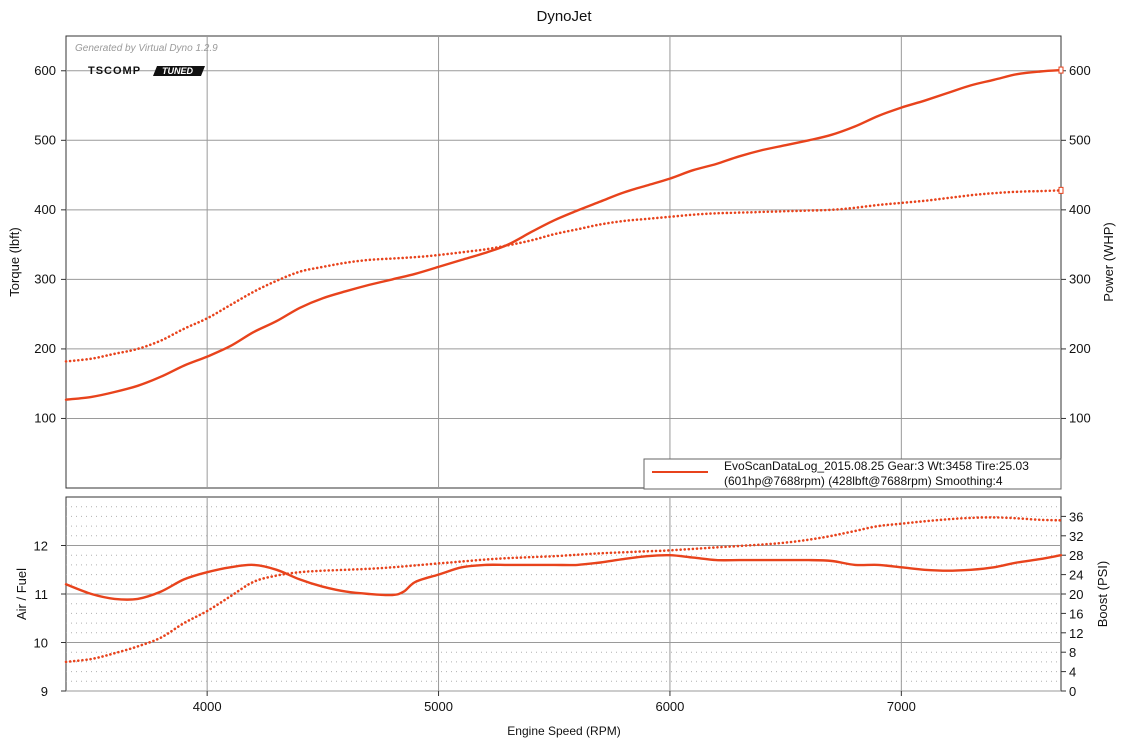  What do you see at coordinates (1080, 348) in the screenshot?
I see `top-right-tick-label: 200` at bounding box center [1080, 348].